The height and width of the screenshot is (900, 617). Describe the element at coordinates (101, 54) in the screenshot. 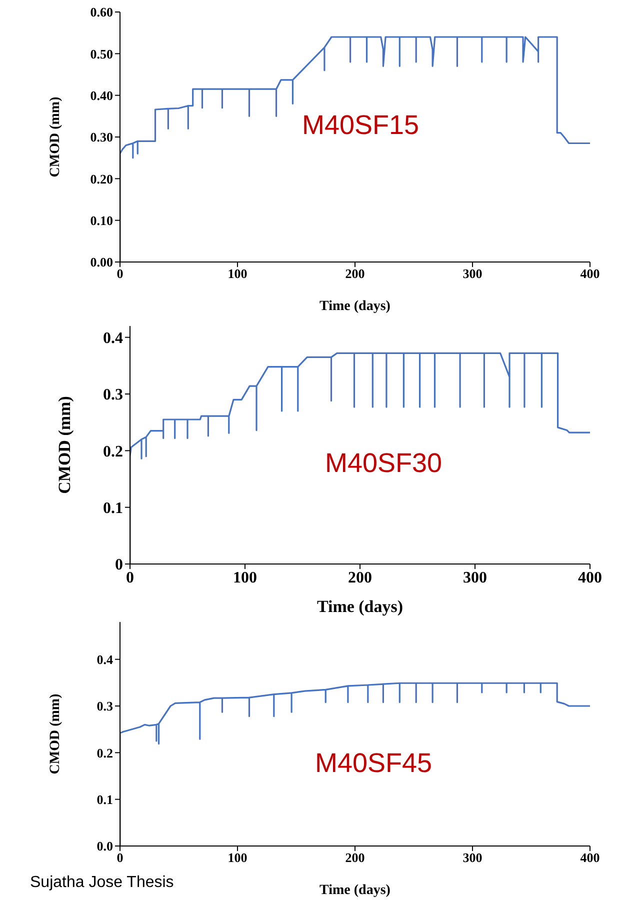

I see `y-tick-label: 0.50` at that location.